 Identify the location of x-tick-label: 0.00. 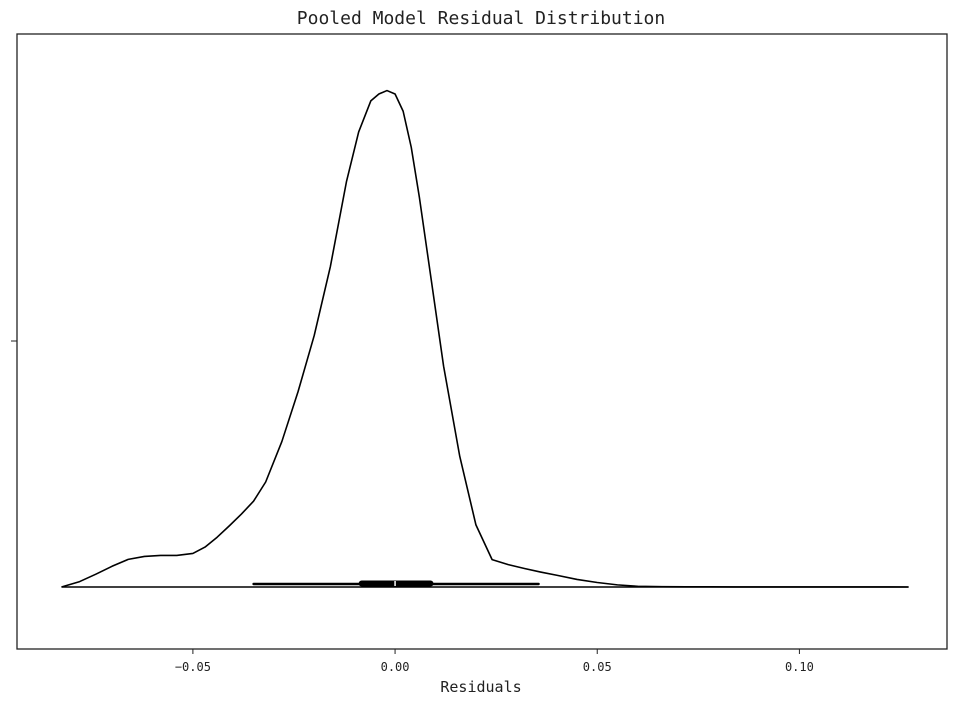
(395, 667).